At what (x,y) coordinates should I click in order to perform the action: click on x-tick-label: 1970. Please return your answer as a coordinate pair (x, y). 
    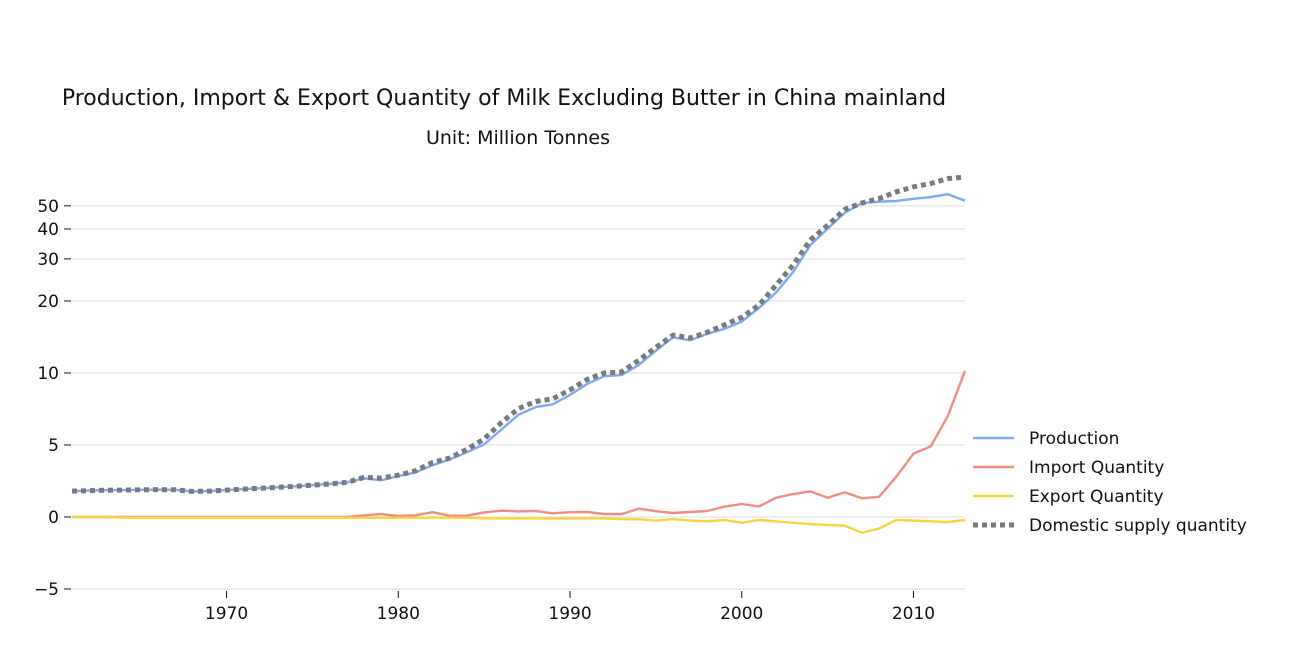
    Looking at the image, I should click on (226, 614).